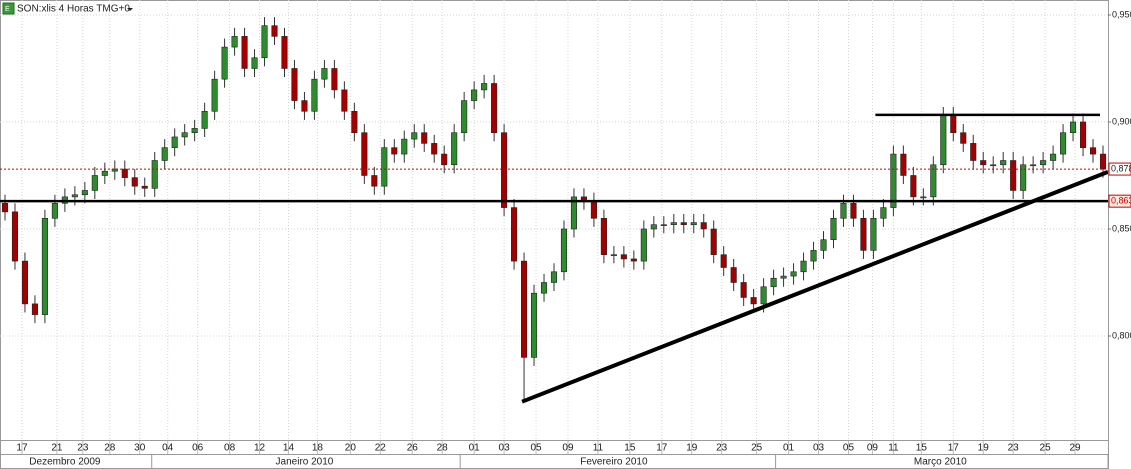  Describe the element at coordinates (351, 448) in the screenshot. I see `x-tick-label: 20` at that location.